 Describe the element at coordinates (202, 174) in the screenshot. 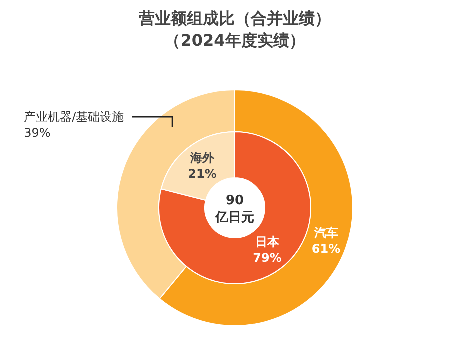

I see `data-label: 21%` at that location.